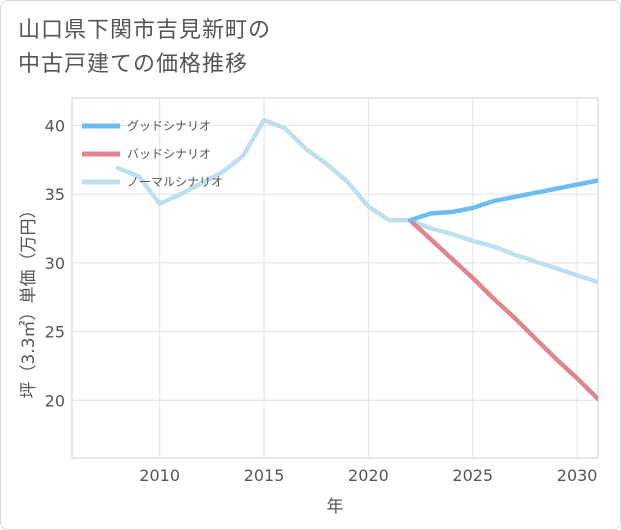 This screenshot has height=530, width=621. Describe the element at coordinates (55, 400) in the screenshot. I see `y-tick-label: 20` at that location.